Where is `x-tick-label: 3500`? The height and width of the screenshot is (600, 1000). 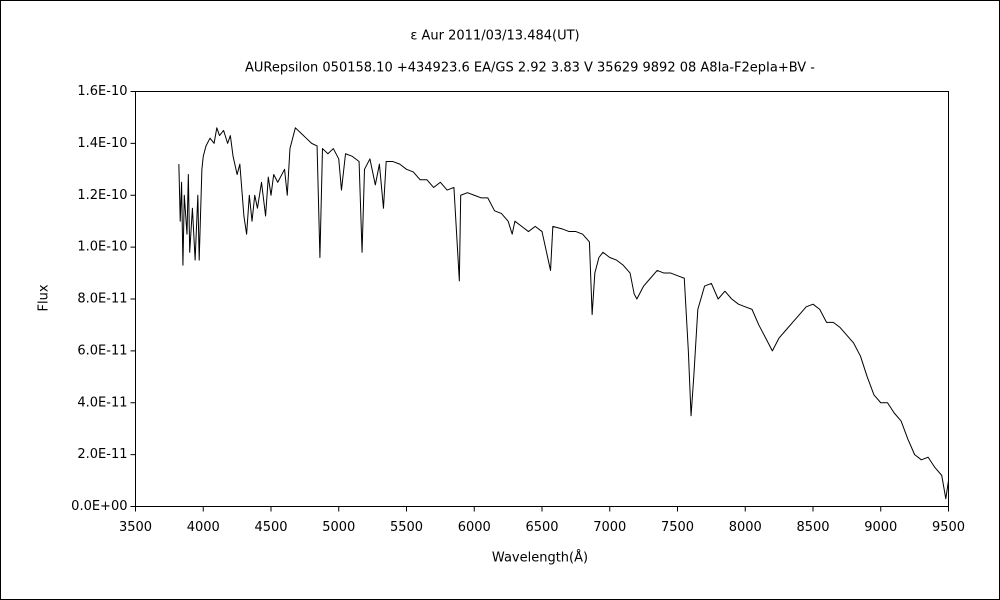 x-tick-label: 3500 is located at coordinates (135, 527).